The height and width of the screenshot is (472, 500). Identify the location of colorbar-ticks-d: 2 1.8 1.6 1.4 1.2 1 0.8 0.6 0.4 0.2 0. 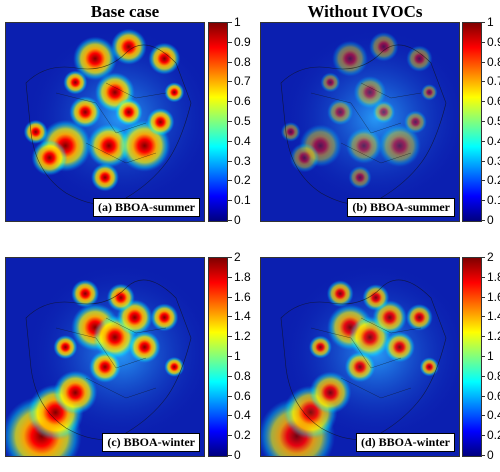
(490, 356).